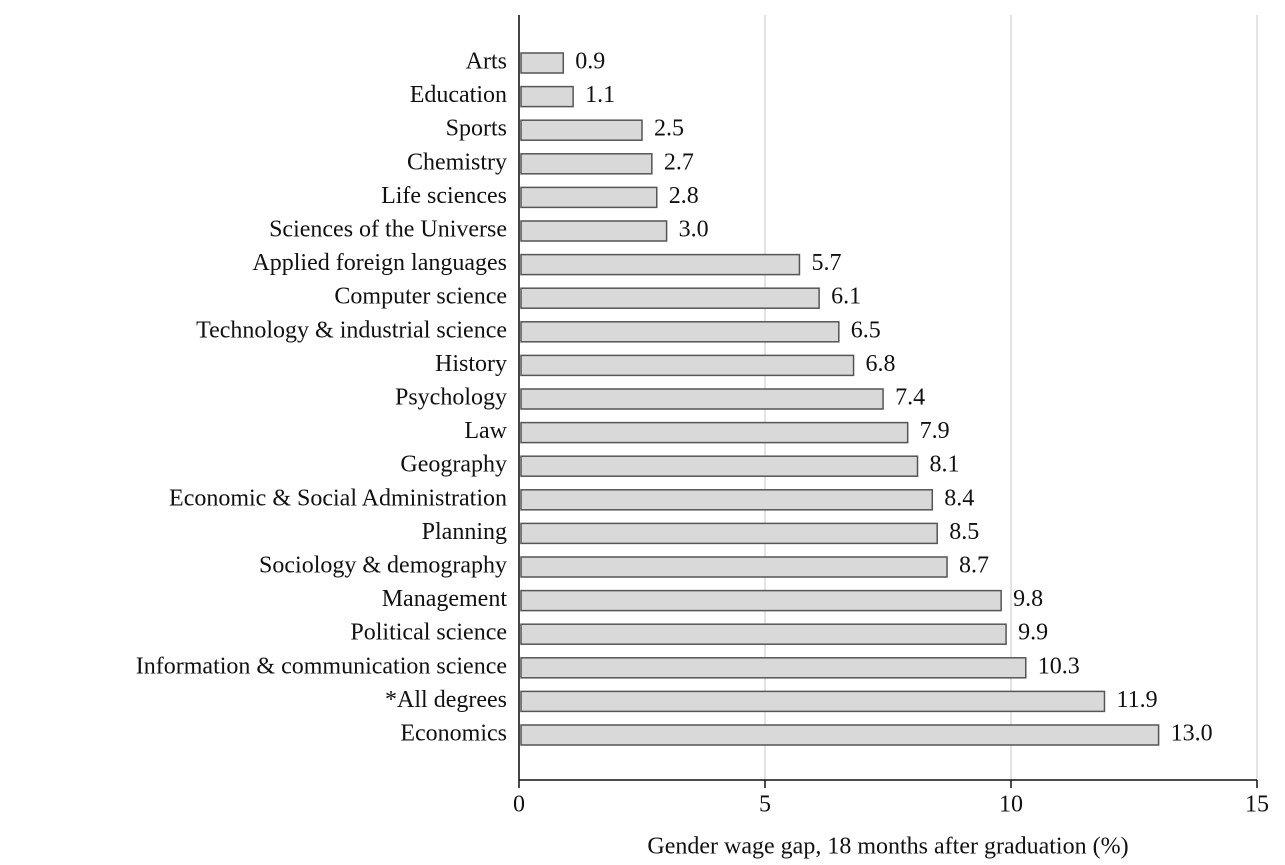  I want to click on y-tick-label: Psychology, so click(451, 398).